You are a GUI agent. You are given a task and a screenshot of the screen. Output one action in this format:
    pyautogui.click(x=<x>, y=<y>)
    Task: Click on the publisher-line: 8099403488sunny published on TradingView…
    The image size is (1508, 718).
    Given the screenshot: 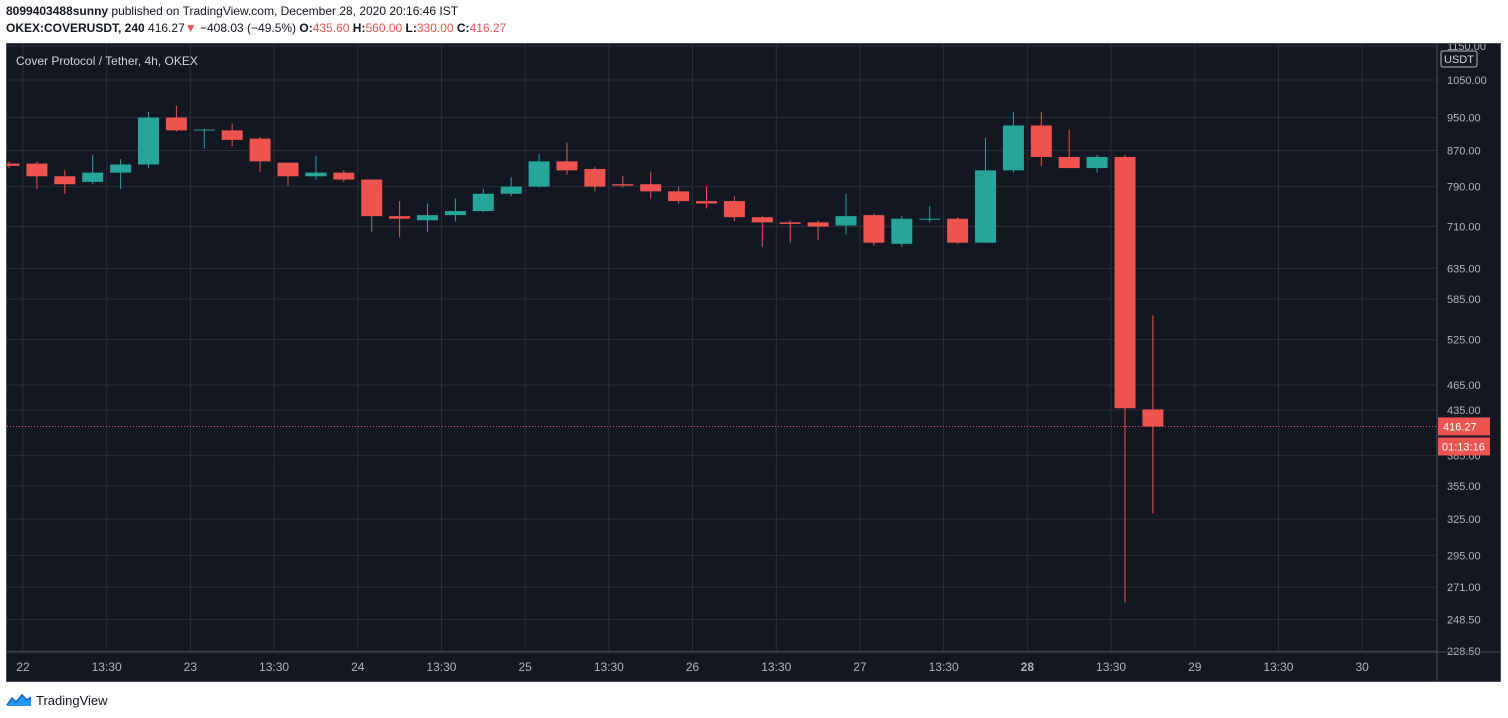 What is the action you would take?
    pyautogui.click(x=232, y=13)
    